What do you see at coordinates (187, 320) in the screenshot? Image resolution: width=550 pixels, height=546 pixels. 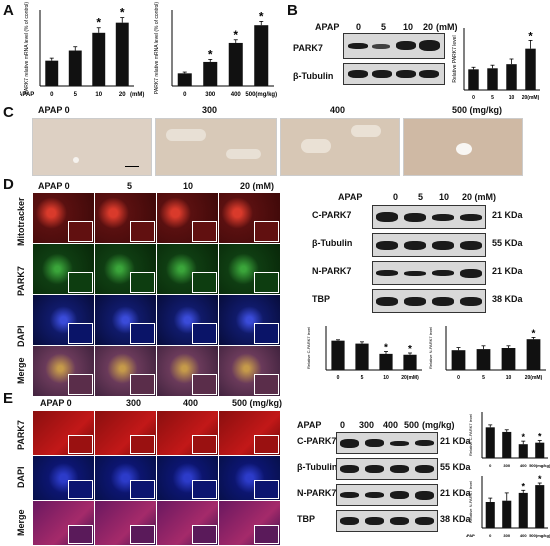 I see `d-image-r2-c2` at bounding box center [187, 320].